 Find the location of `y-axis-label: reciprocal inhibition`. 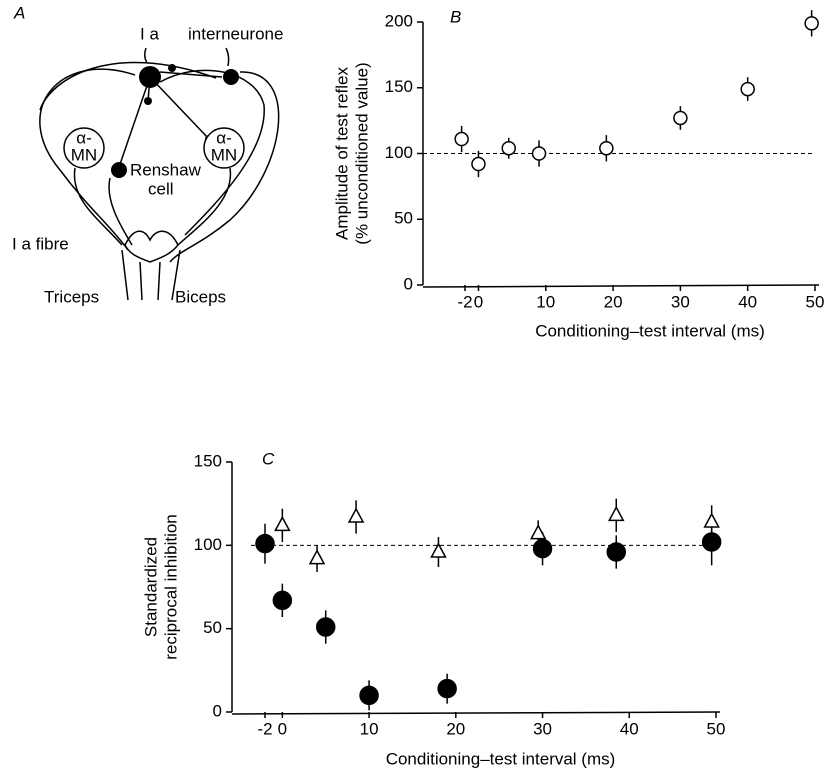

y-axis-label: reciprocal inhibition is located at coordinates (170, 587).